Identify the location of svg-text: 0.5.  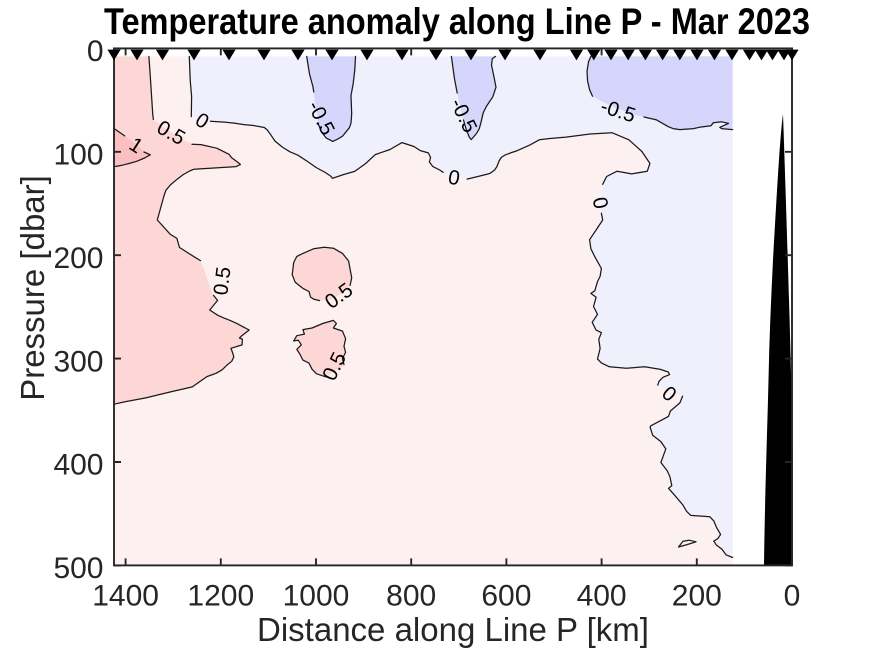
(222, 280).